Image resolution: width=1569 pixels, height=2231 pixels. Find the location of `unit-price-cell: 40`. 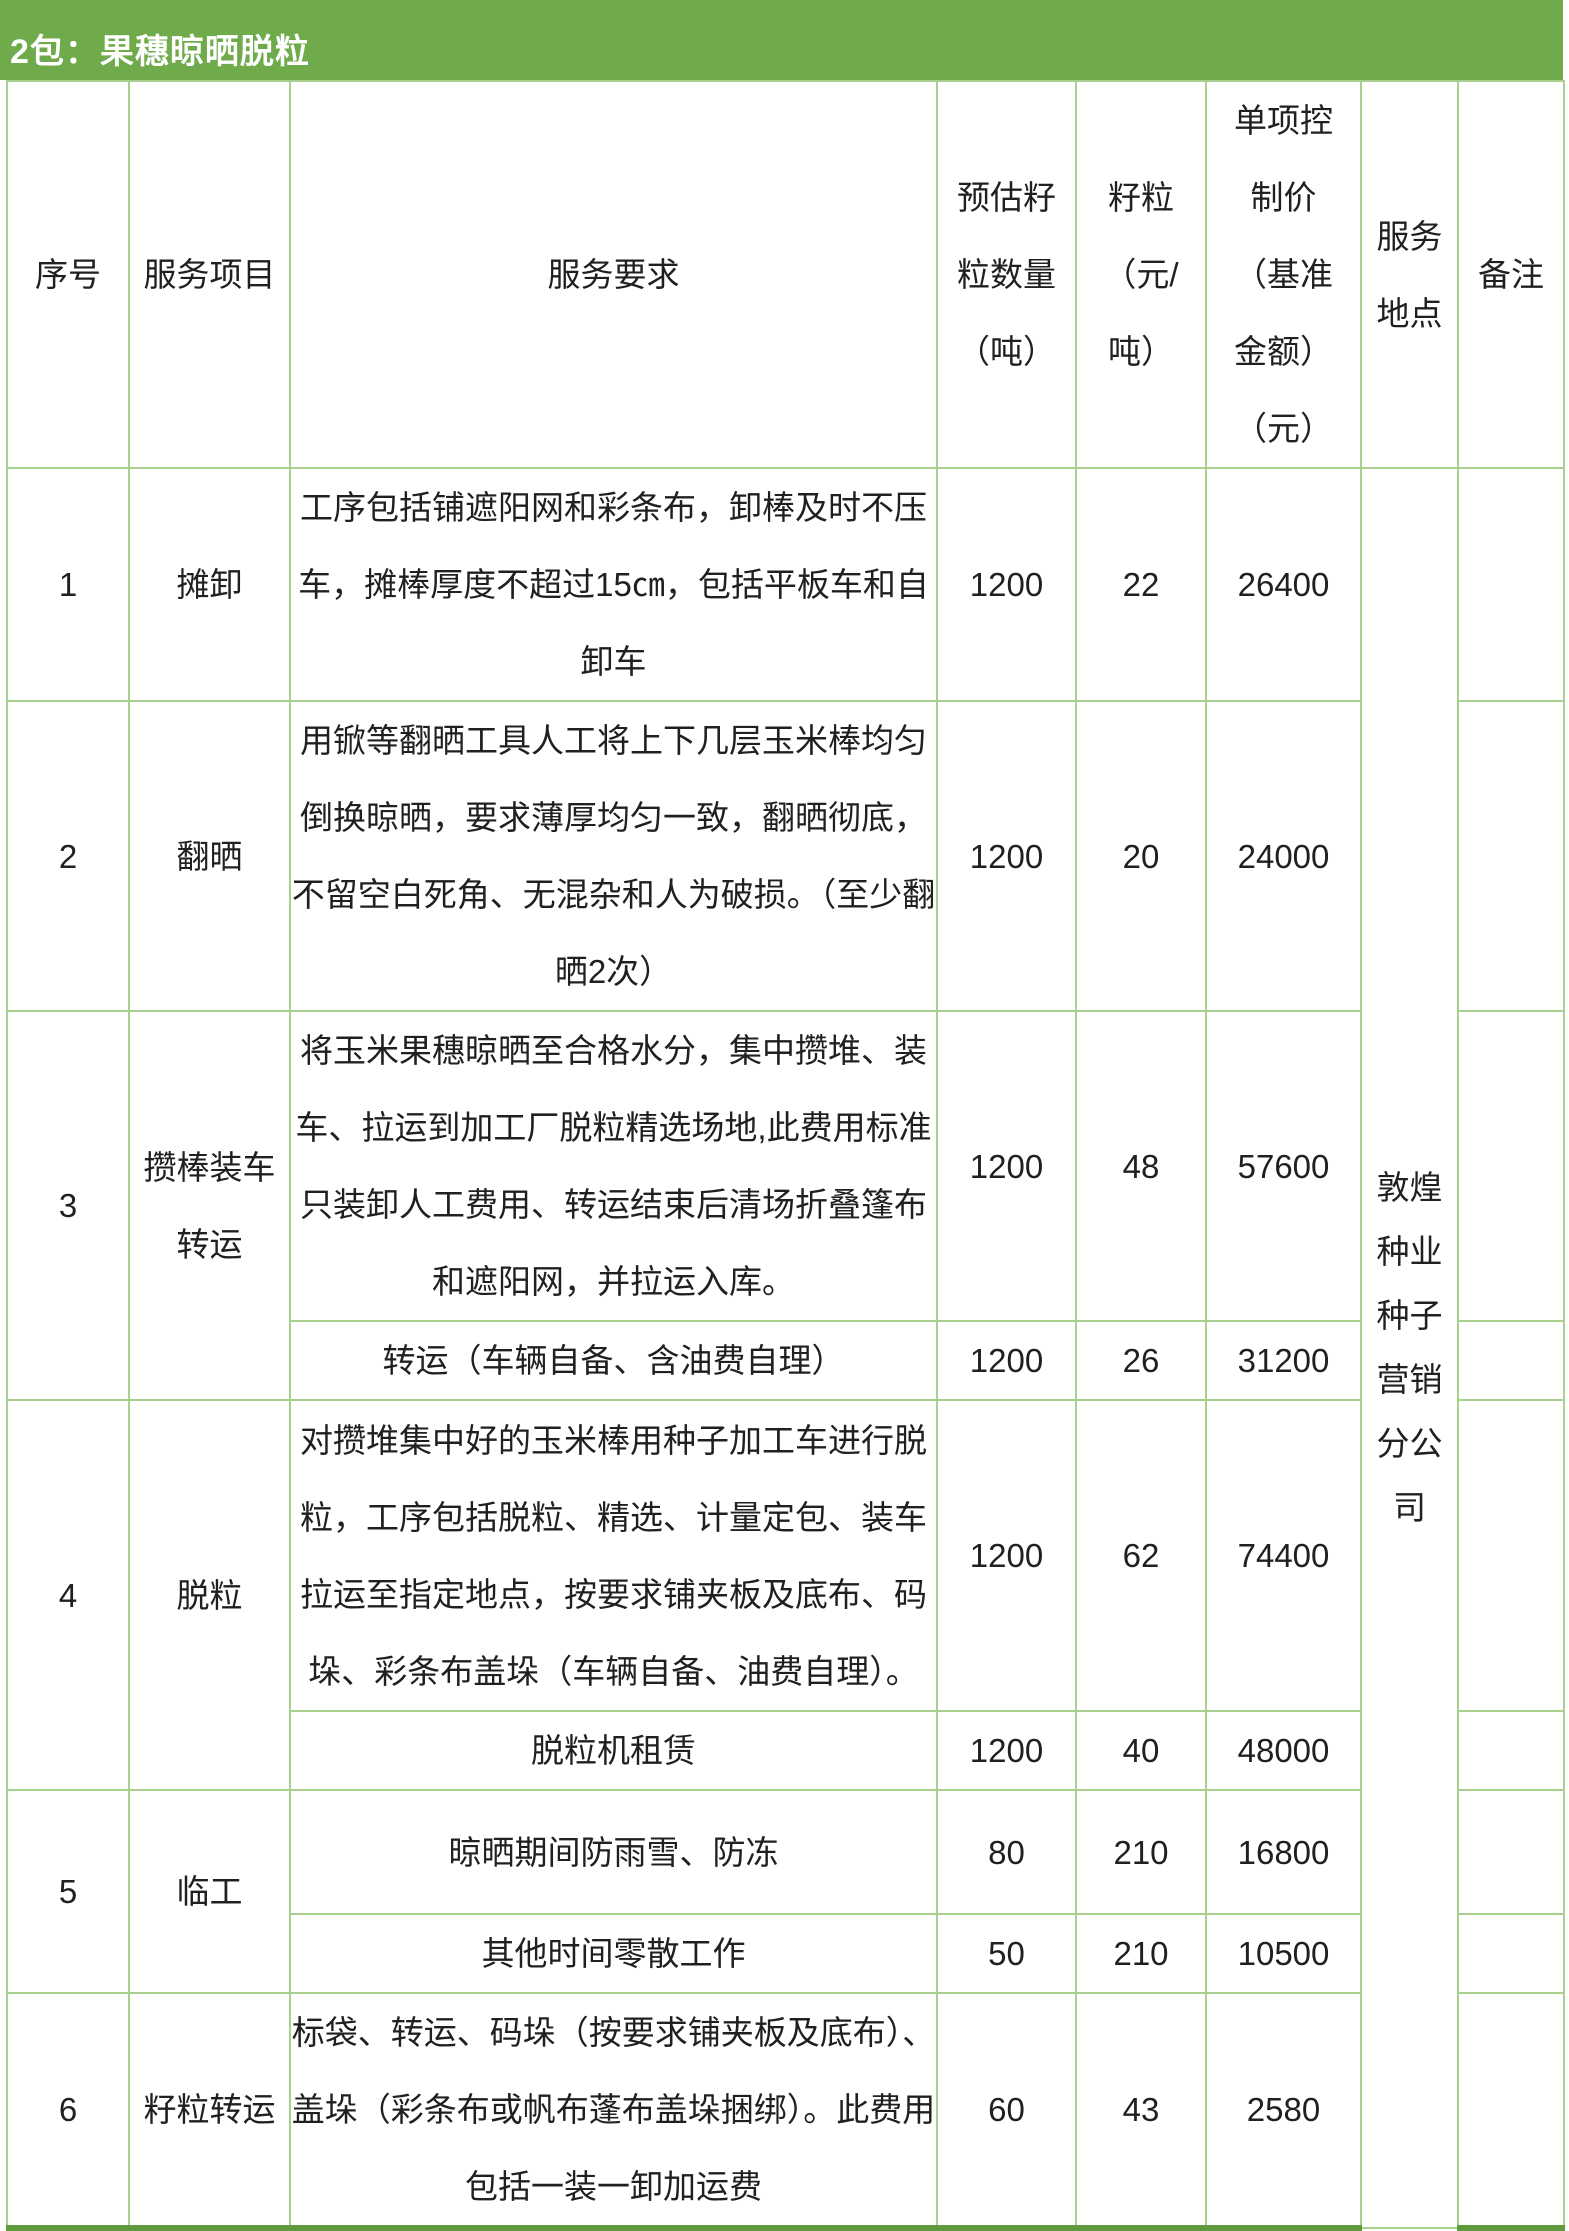

unit-price-cell: 40 is located at coordinates (1141, 1750).